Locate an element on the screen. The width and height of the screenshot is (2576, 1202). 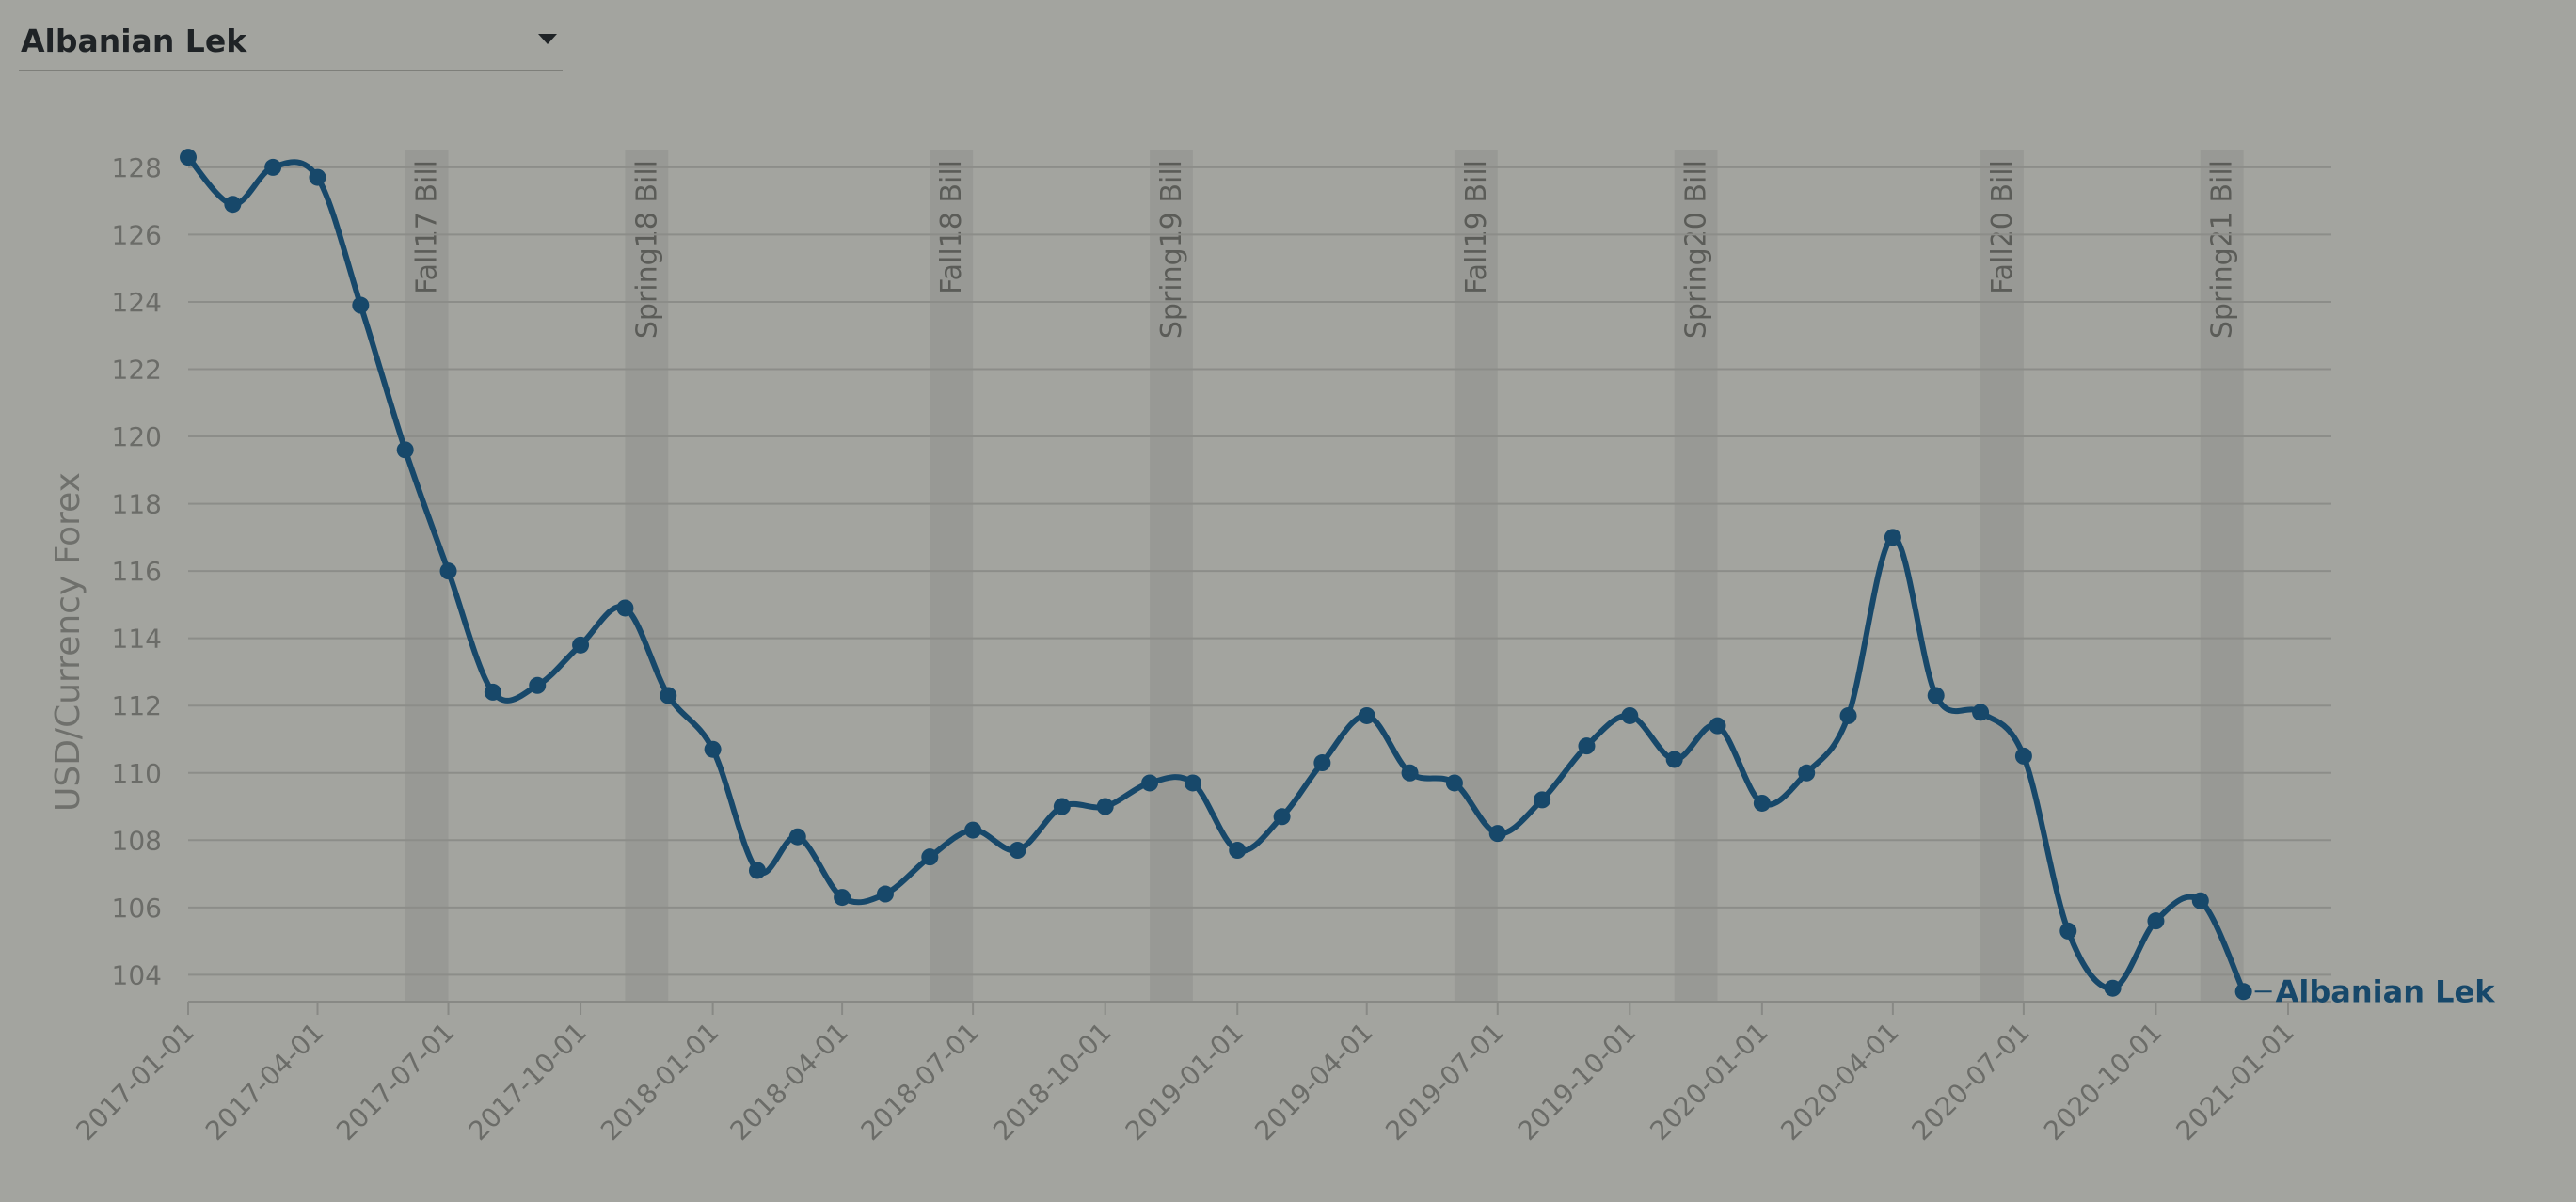
x-tick-label: 2019-07-01 is located at coordinates (1444, 1082).